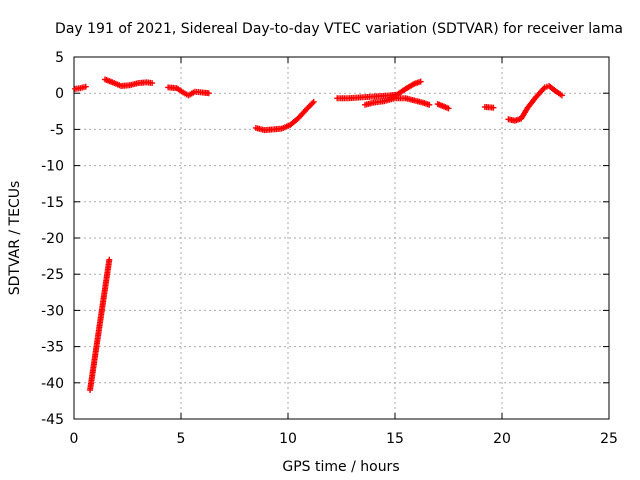 This screenshot has height=480, width=640. What do you see at coordinates (489, 107) in the screenshot?
I see `series-seg-19h` at bounding box center [489, 107].